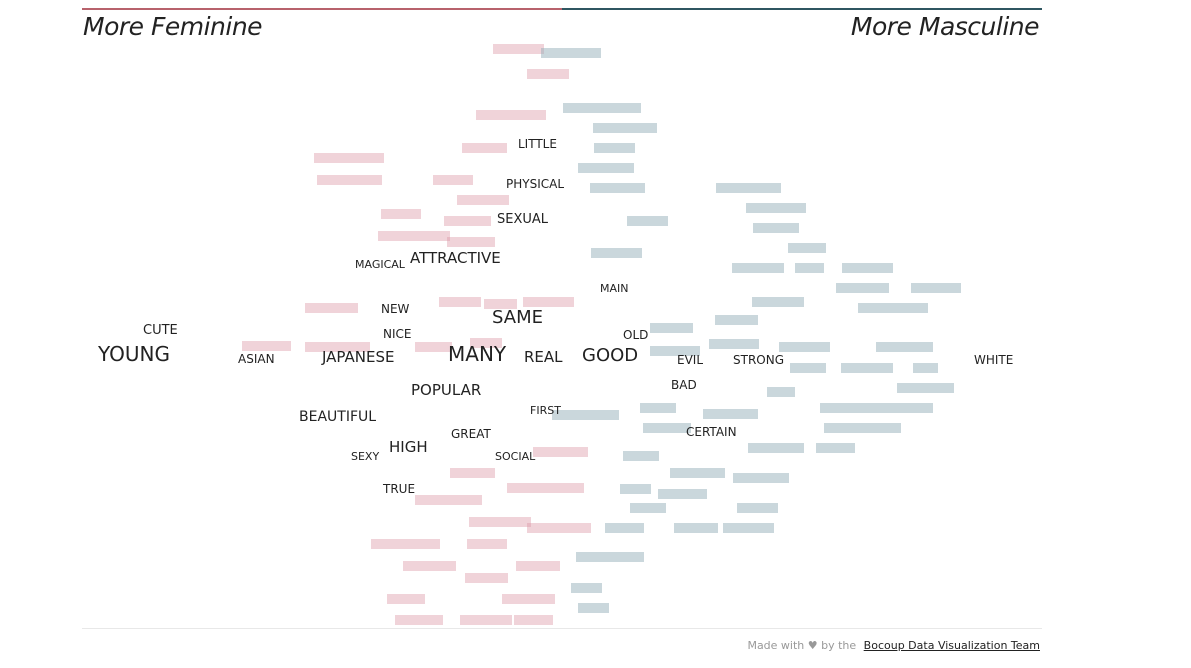 This screenshot has height=668, width=1191. What do you see at coordinates (146, 356) in the screenshot?
I see `word-label-young: YOUNG` at bounding box center [146, 356].